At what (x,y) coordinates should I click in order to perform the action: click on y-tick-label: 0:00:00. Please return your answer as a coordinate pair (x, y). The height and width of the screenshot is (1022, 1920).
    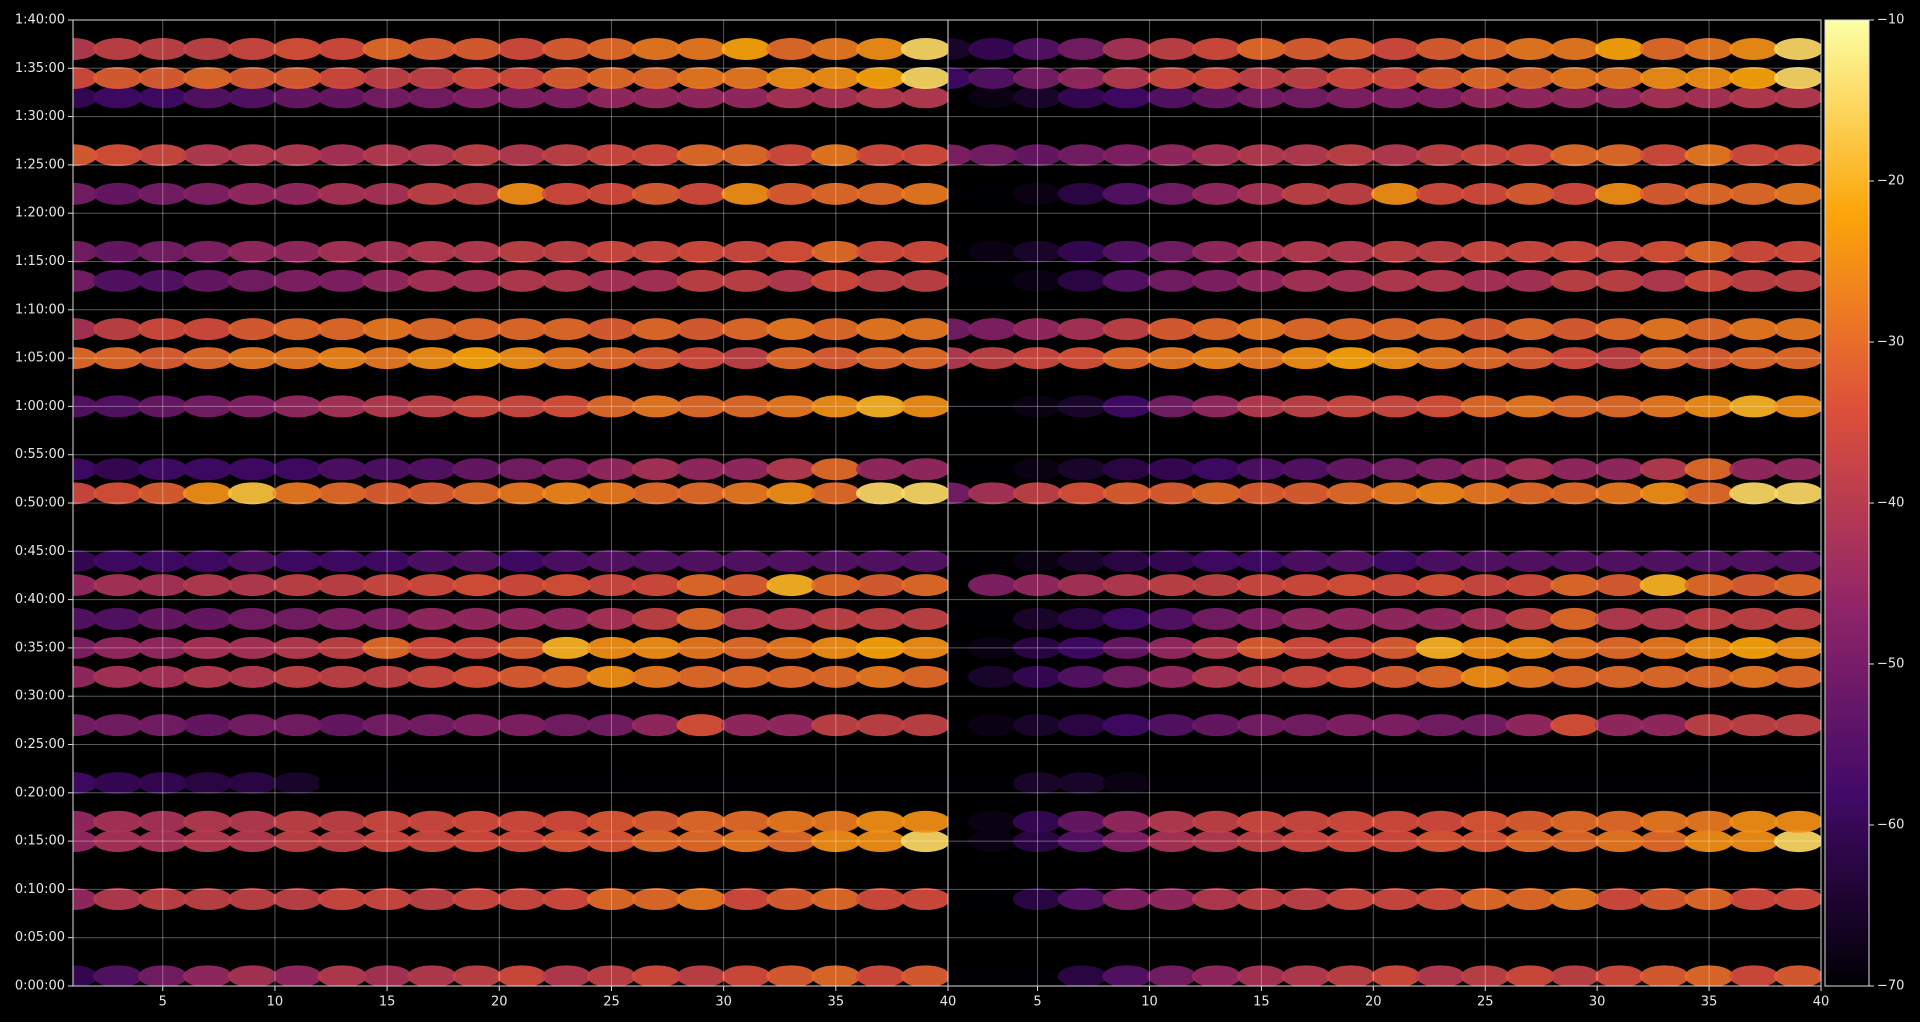
    Looking at the image, I should click on (40, 986).